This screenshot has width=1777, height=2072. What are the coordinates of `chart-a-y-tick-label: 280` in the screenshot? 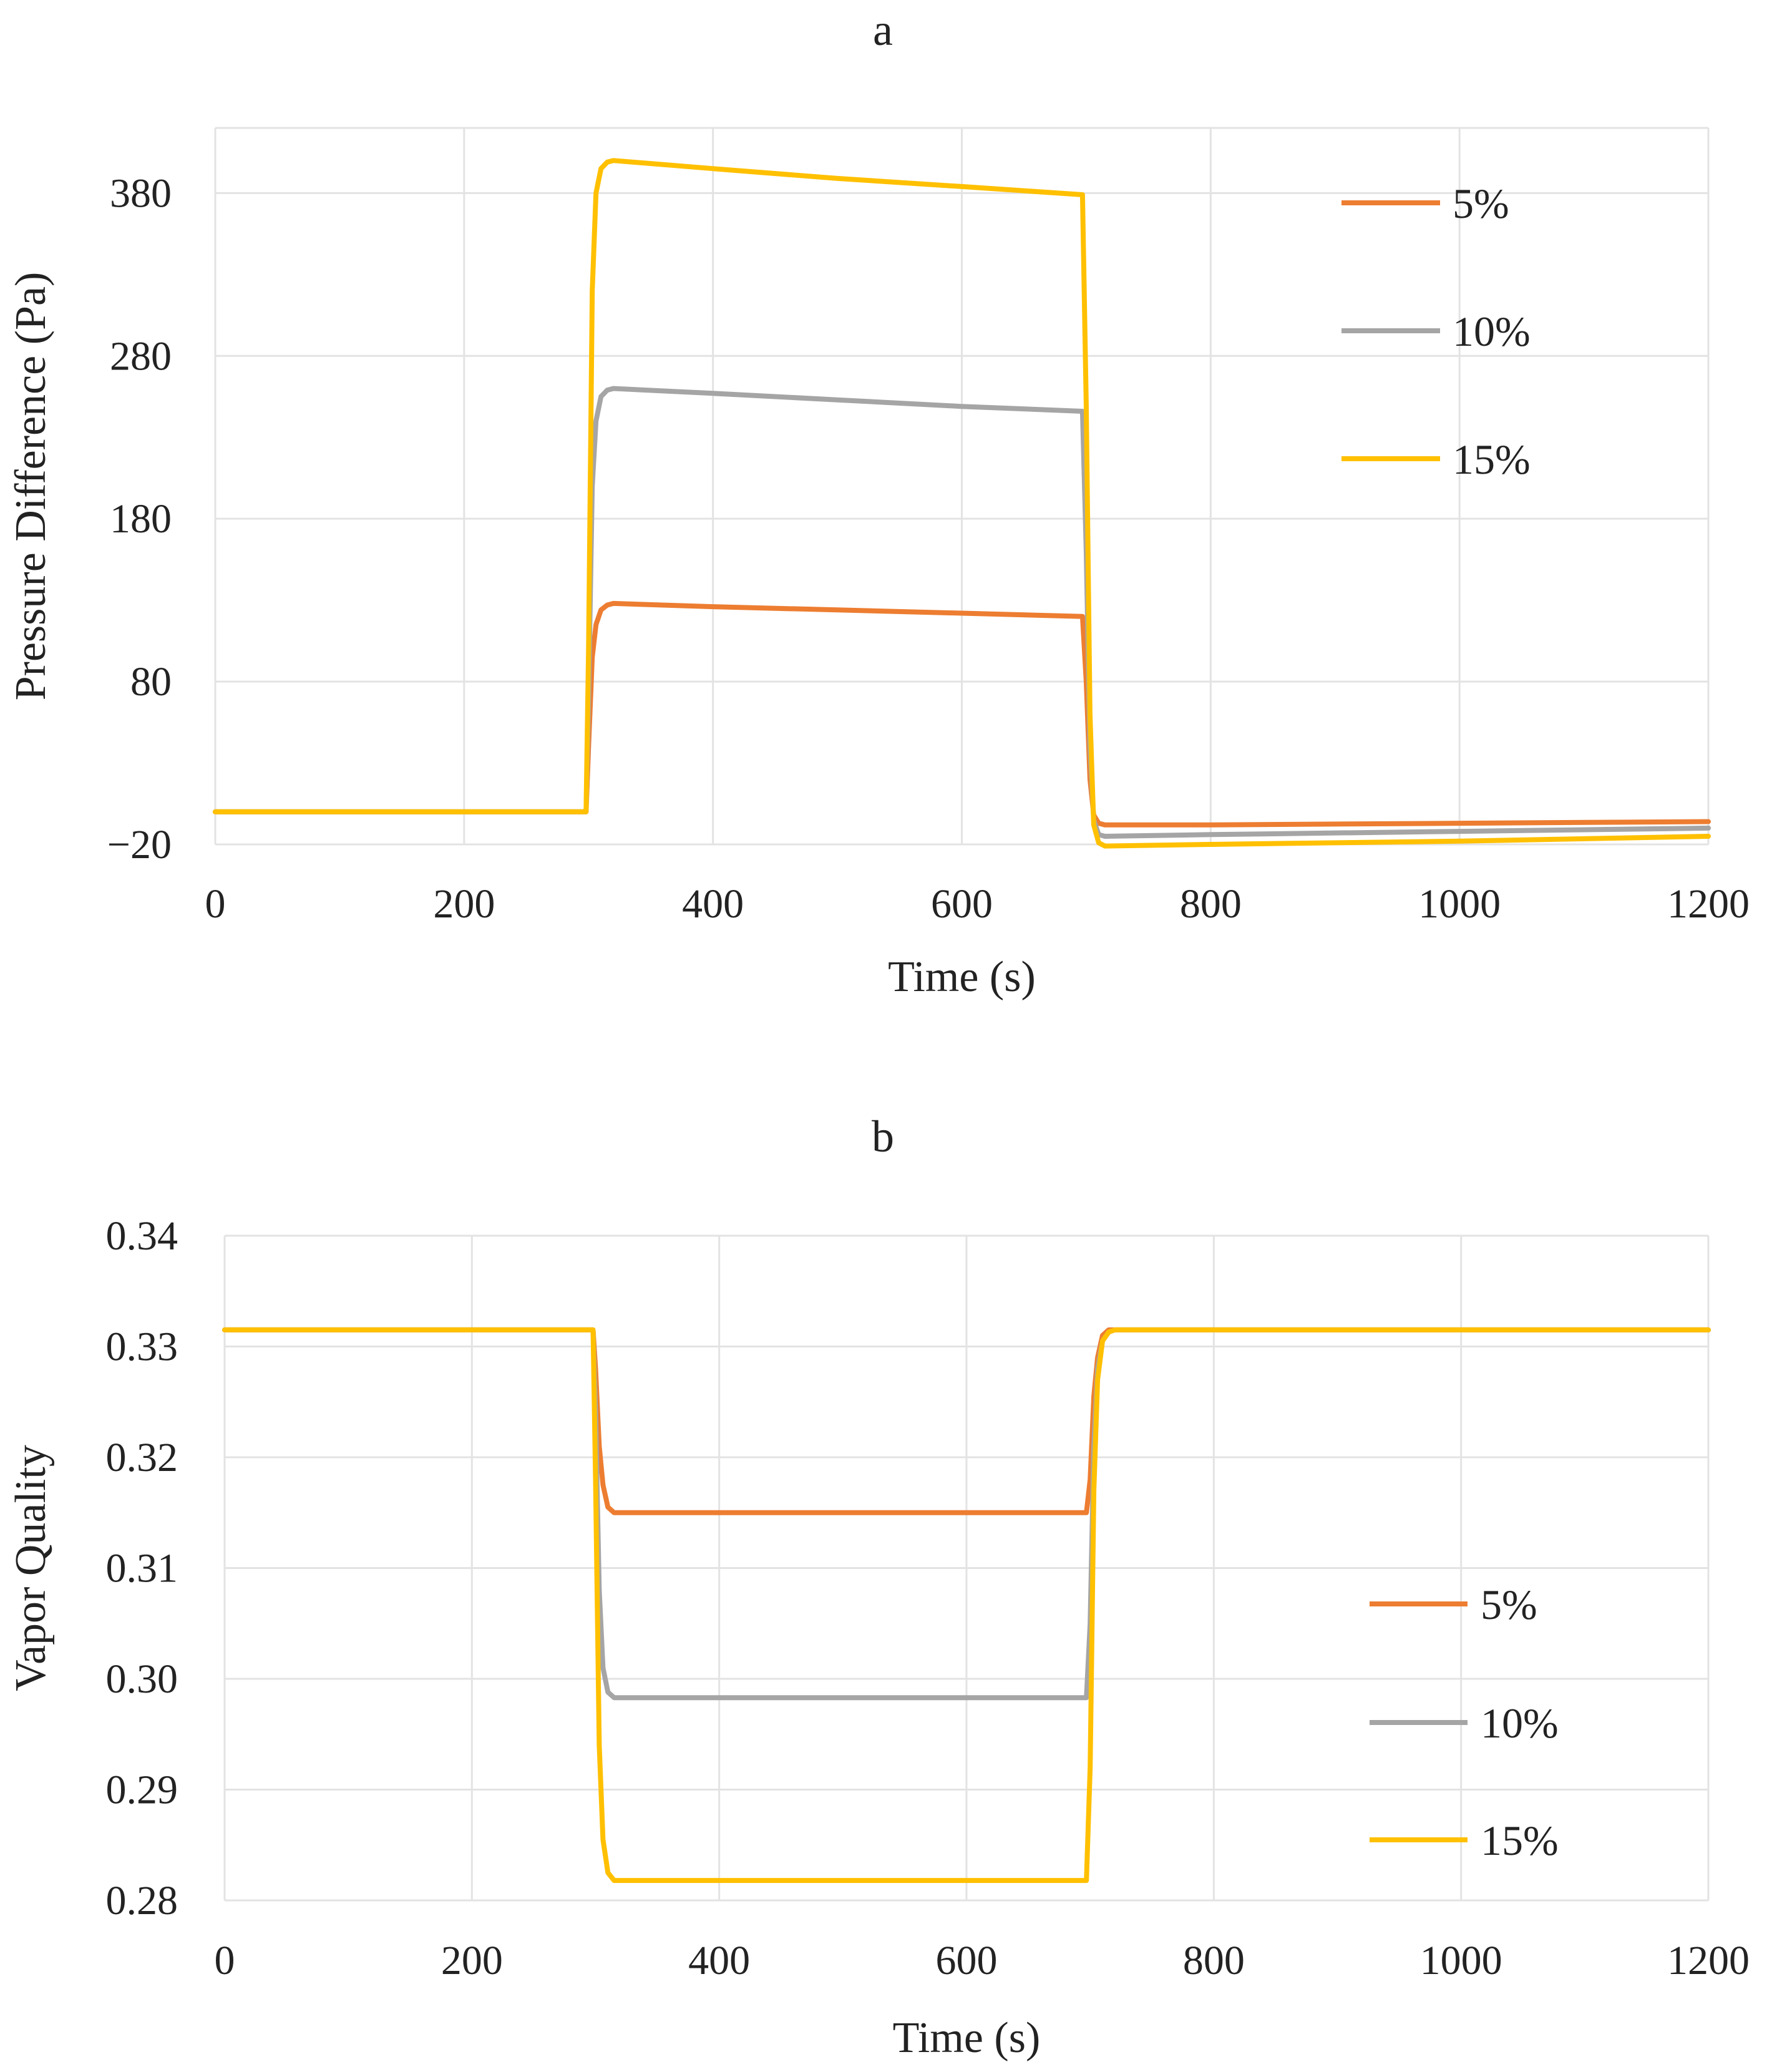 It's located at (141, 356).